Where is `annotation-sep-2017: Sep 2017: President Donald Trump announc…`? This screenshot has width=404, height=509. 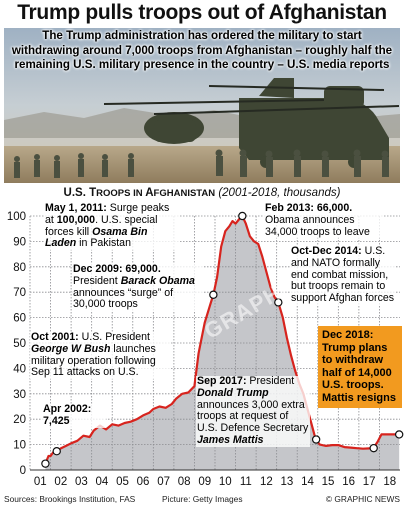
annotation-sep-2017: Sep 2017: President Donald Trump announc… is located at coordinates (253, 411).